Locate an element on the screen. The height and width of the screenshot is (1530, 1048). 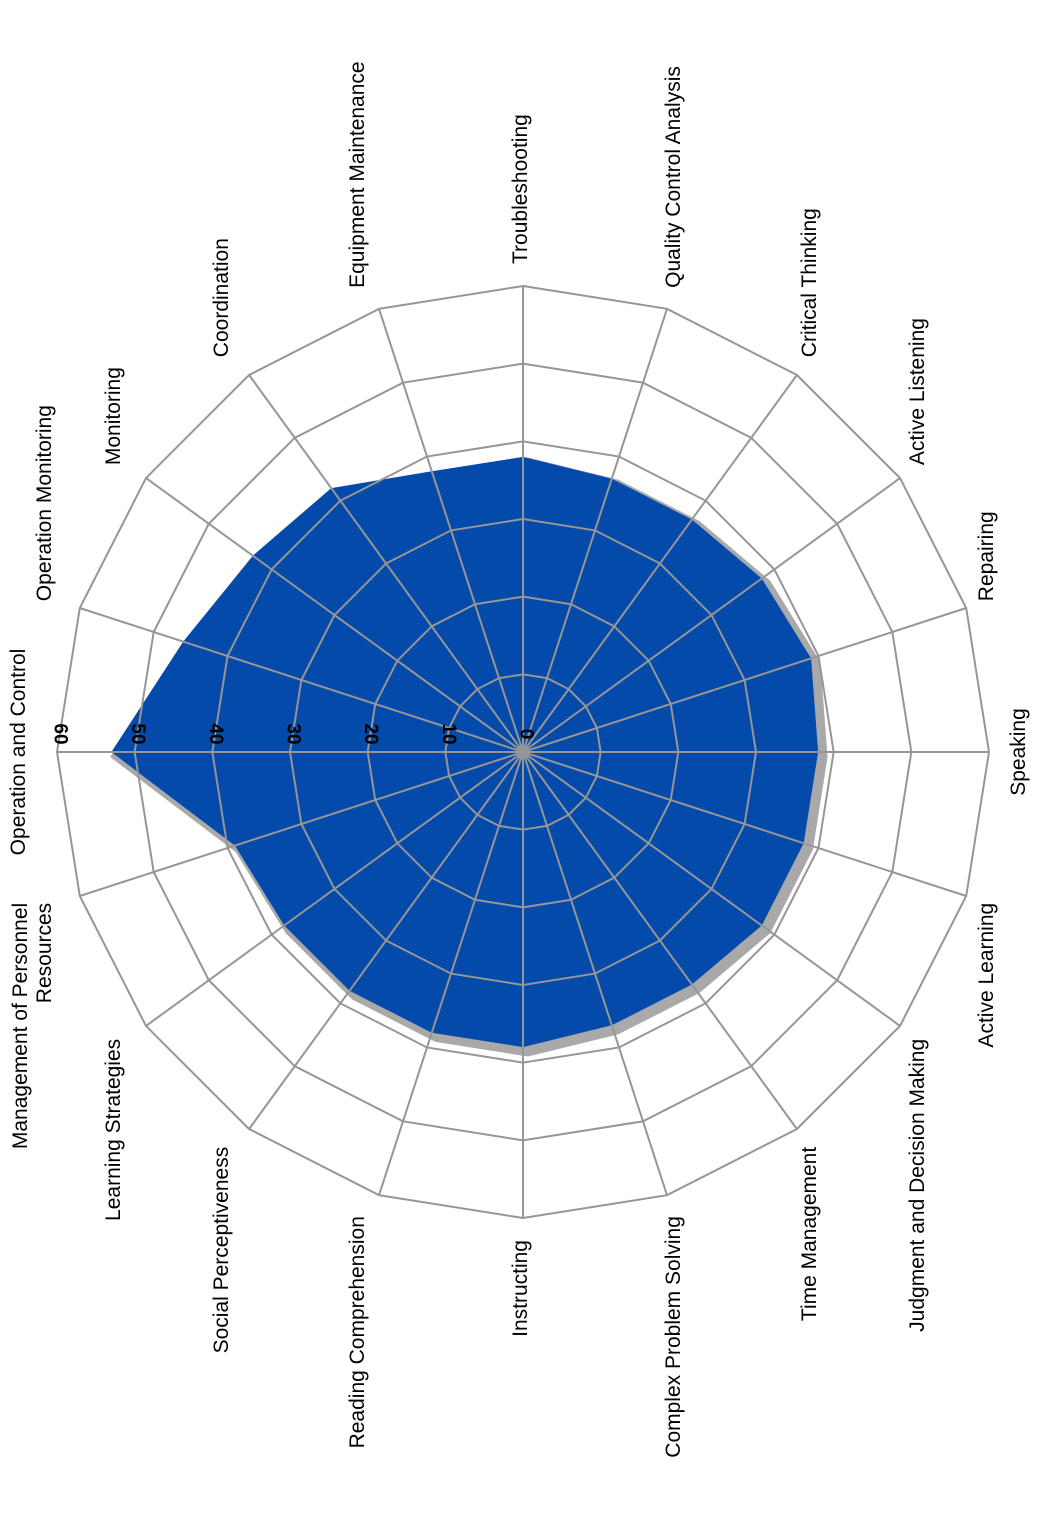
category-label: Complex Problem Solving is located at coordinates (673, 1337).